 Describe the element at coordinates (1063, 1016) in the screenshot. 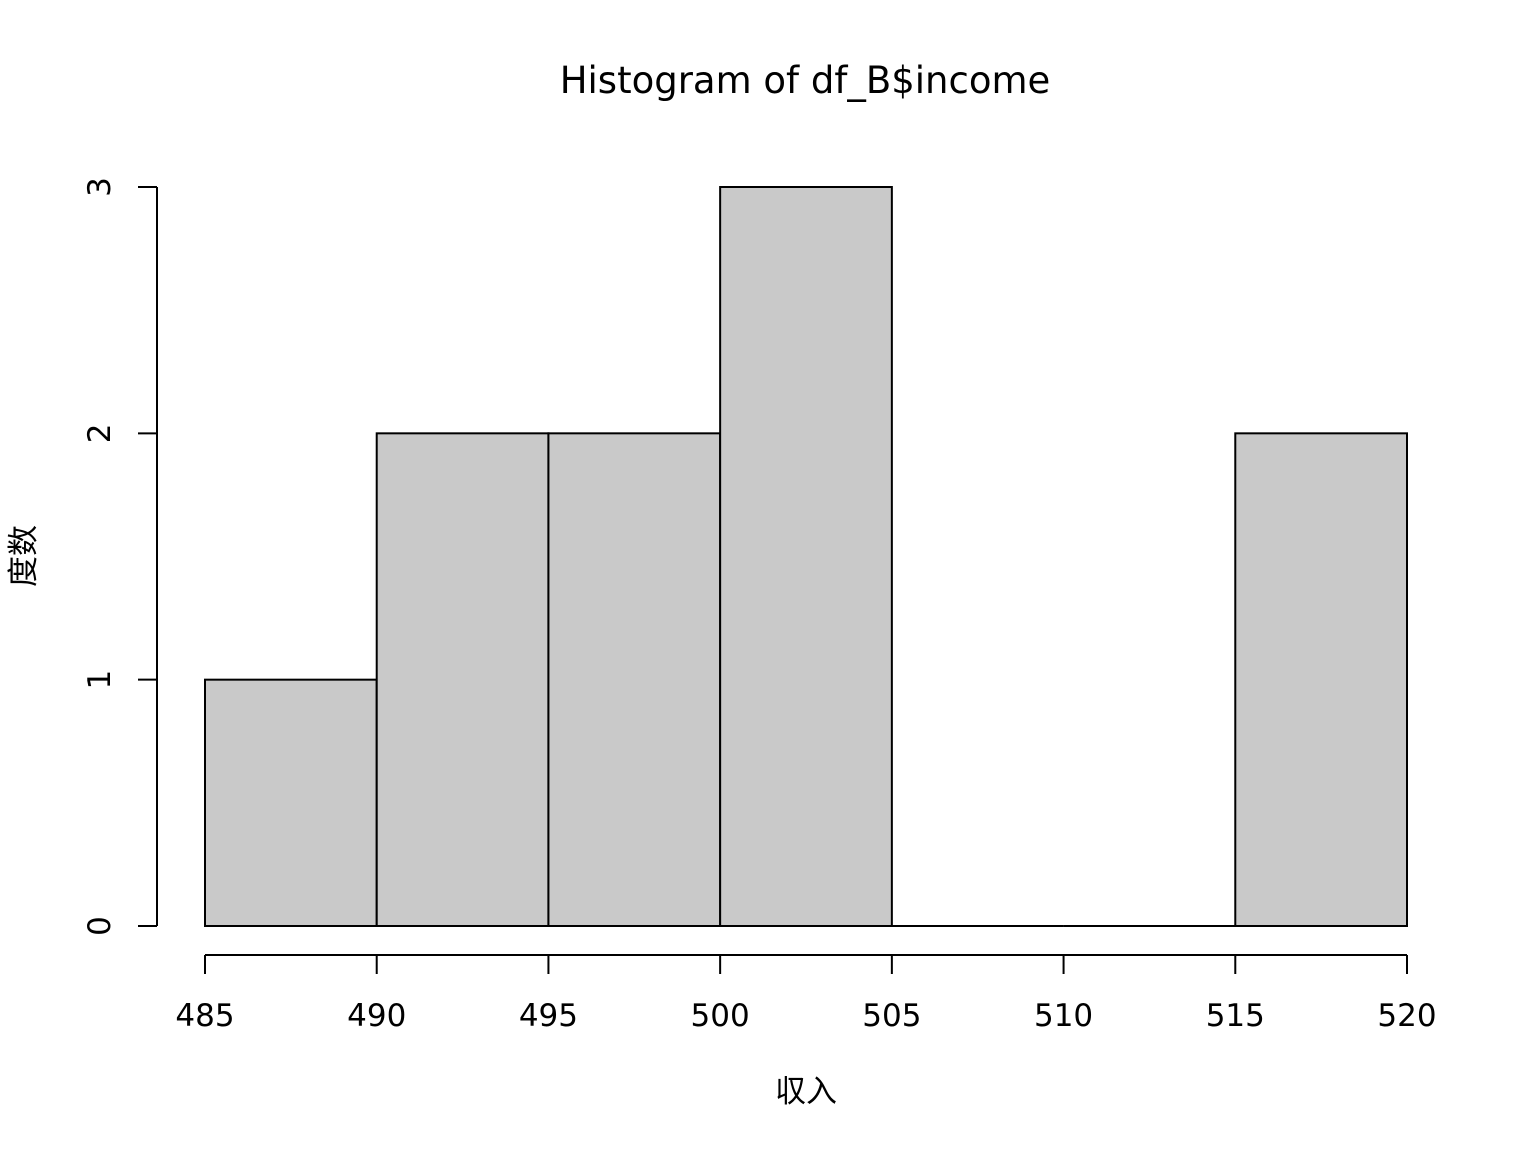

I see `x-tick-label: 510` at that location.